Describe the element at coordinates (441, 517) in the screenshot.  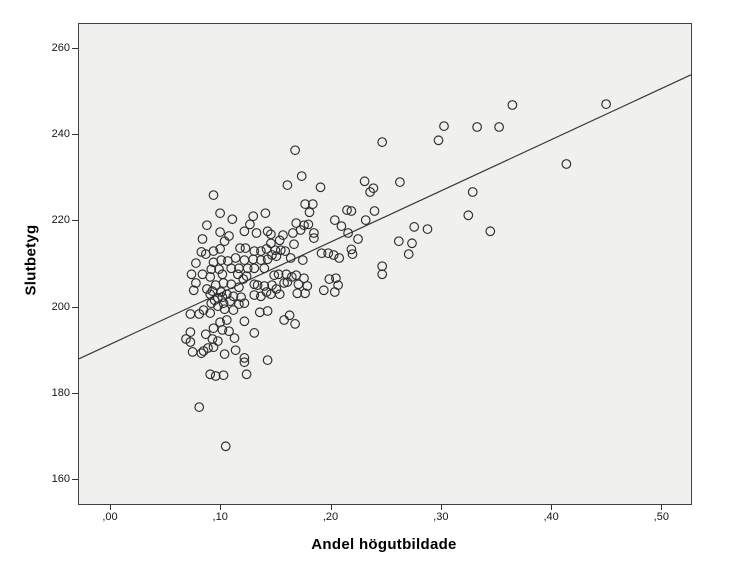
I see `x-tick-label: ,30` at that location.